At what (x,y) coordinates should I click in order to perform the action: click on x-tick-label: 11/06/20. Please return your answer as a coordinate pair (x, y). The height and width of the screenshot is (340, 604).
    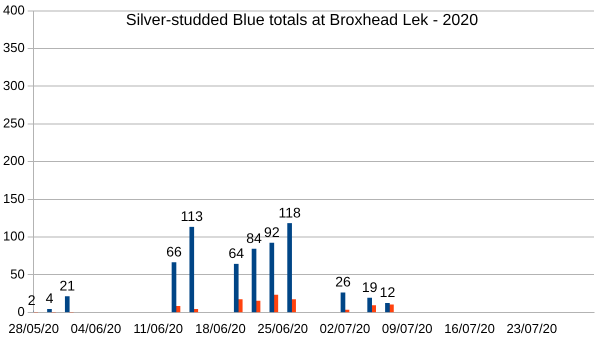
    Looking at the image, I should click on (158, 328).